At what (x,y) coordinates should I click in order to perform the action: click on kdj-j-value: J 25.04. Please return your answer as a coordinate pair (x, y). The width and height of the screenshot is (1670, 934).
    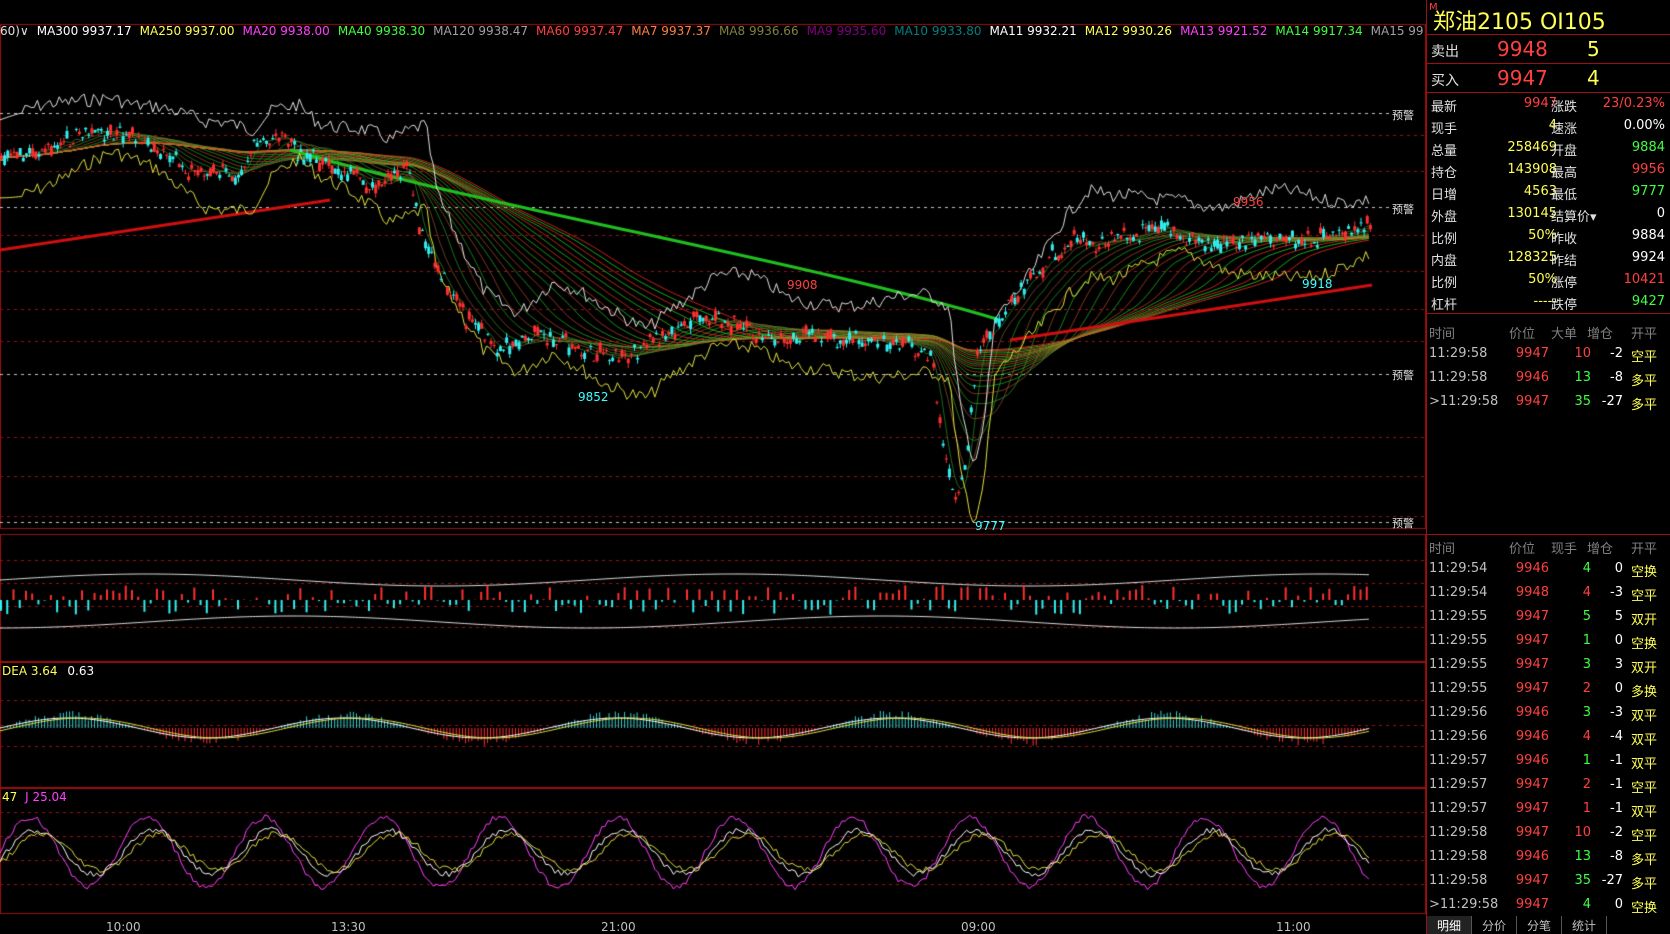
    Looking at the image, I should click on (46, 797).